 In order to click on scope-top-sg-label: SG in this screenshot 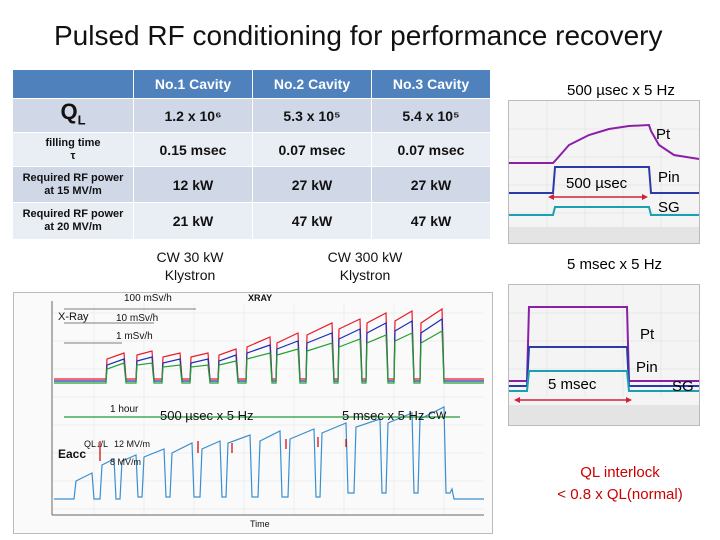, I will do `click(669, 207)`.